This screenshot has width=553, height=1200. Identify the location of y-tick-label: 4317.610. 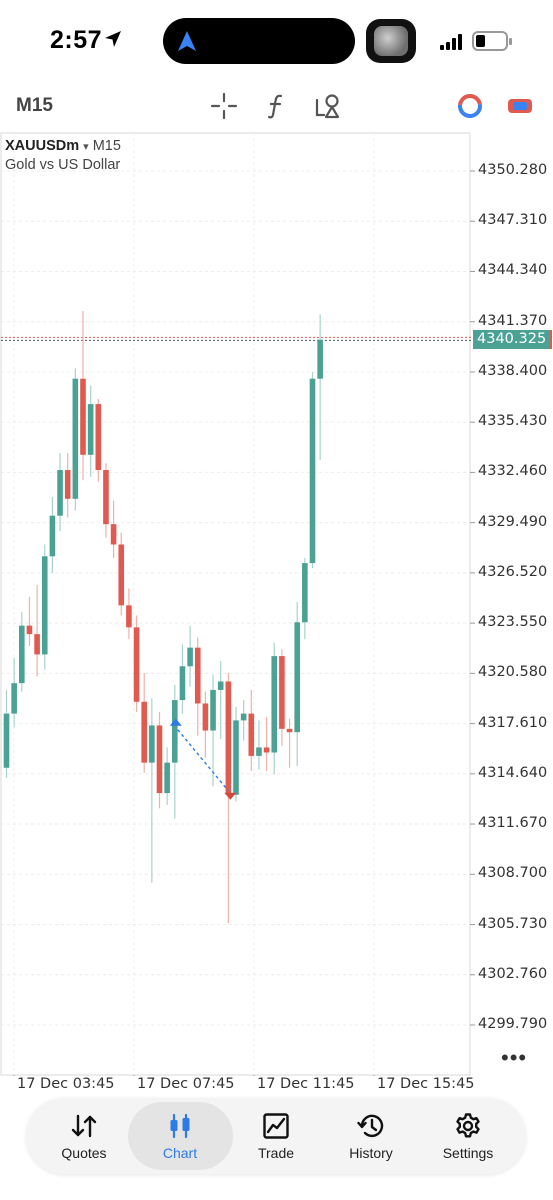
(513, 722).